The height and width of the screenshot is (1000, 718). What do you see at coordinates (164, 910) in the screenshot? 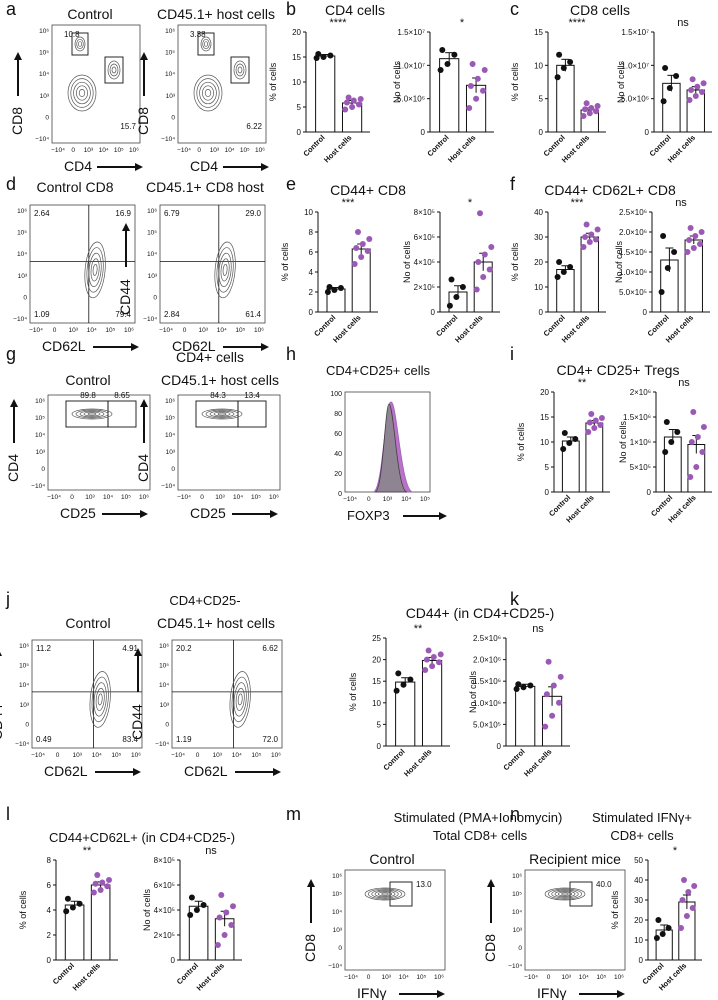
I see `y-tick-label: 4×10⁵` at bounding box center [164, 910].